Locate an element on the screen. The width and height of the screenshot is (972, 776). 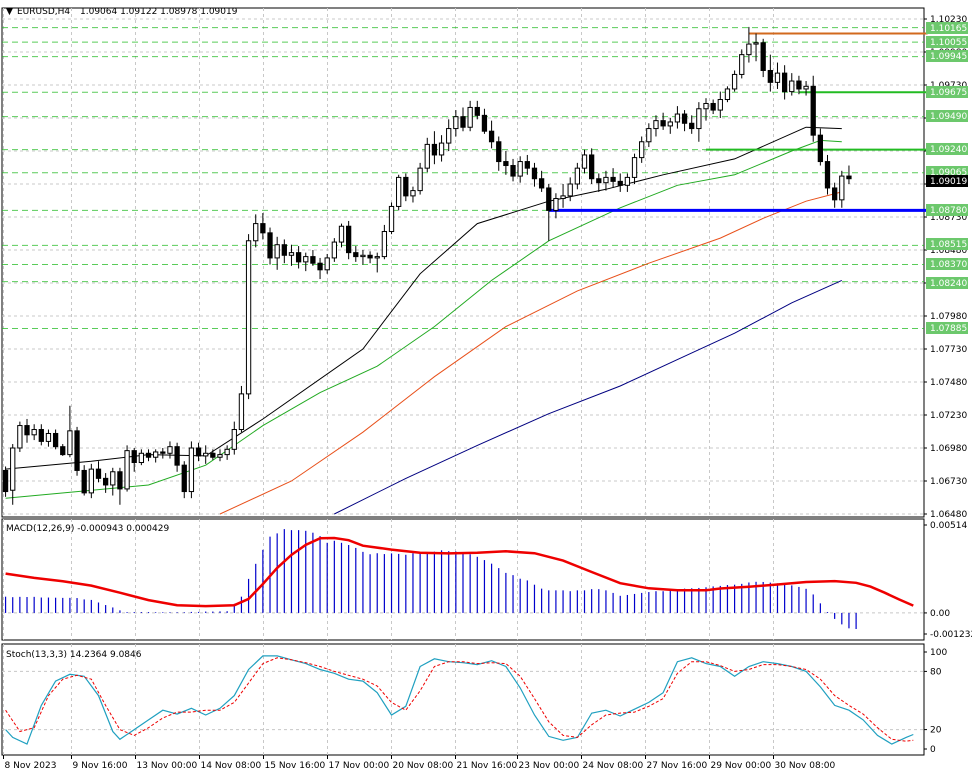
price-level-tag-text: 1.09065 is located at coordinates (948, 173).